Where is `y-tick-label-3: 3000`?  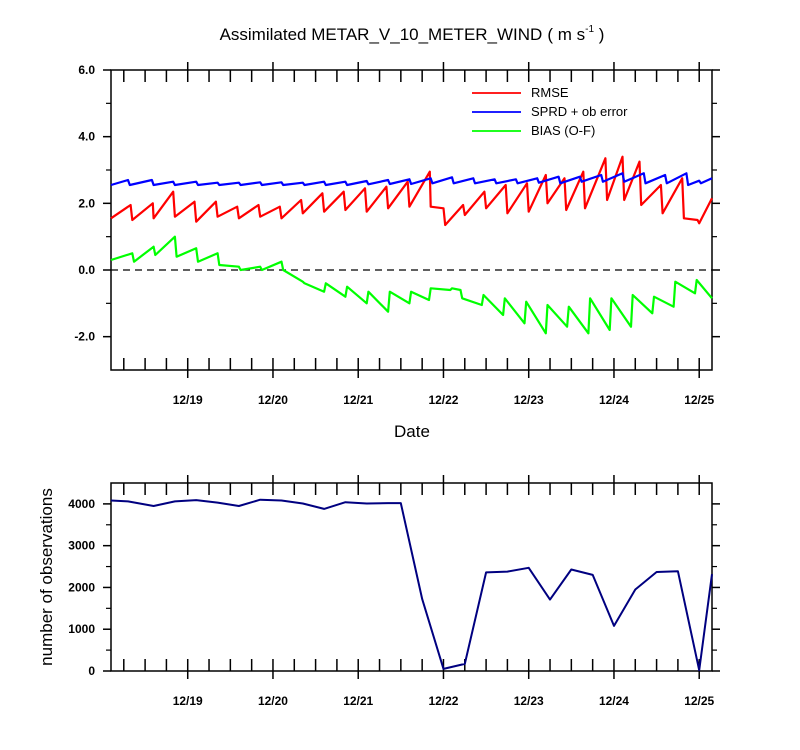
y-tick-label-3: 3000 is located at coordinates (81, 546).